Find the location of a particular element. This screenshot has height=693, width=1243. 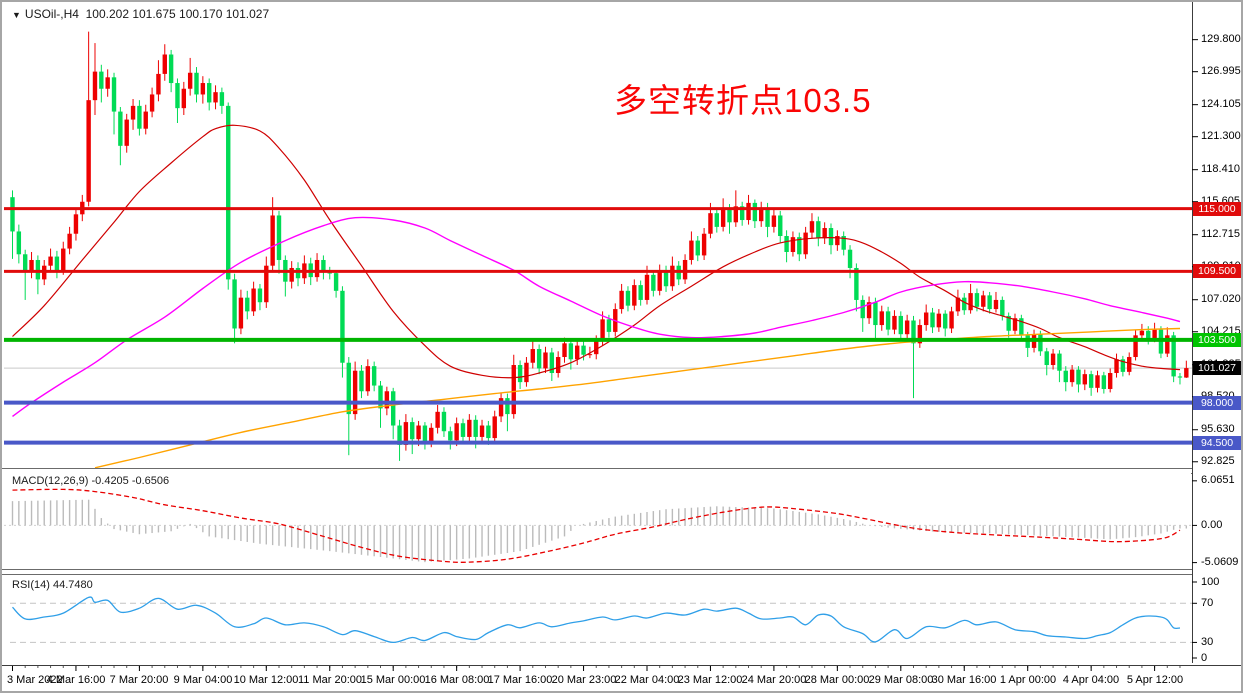

price-axis-border is located at coordinates (1192, 332).